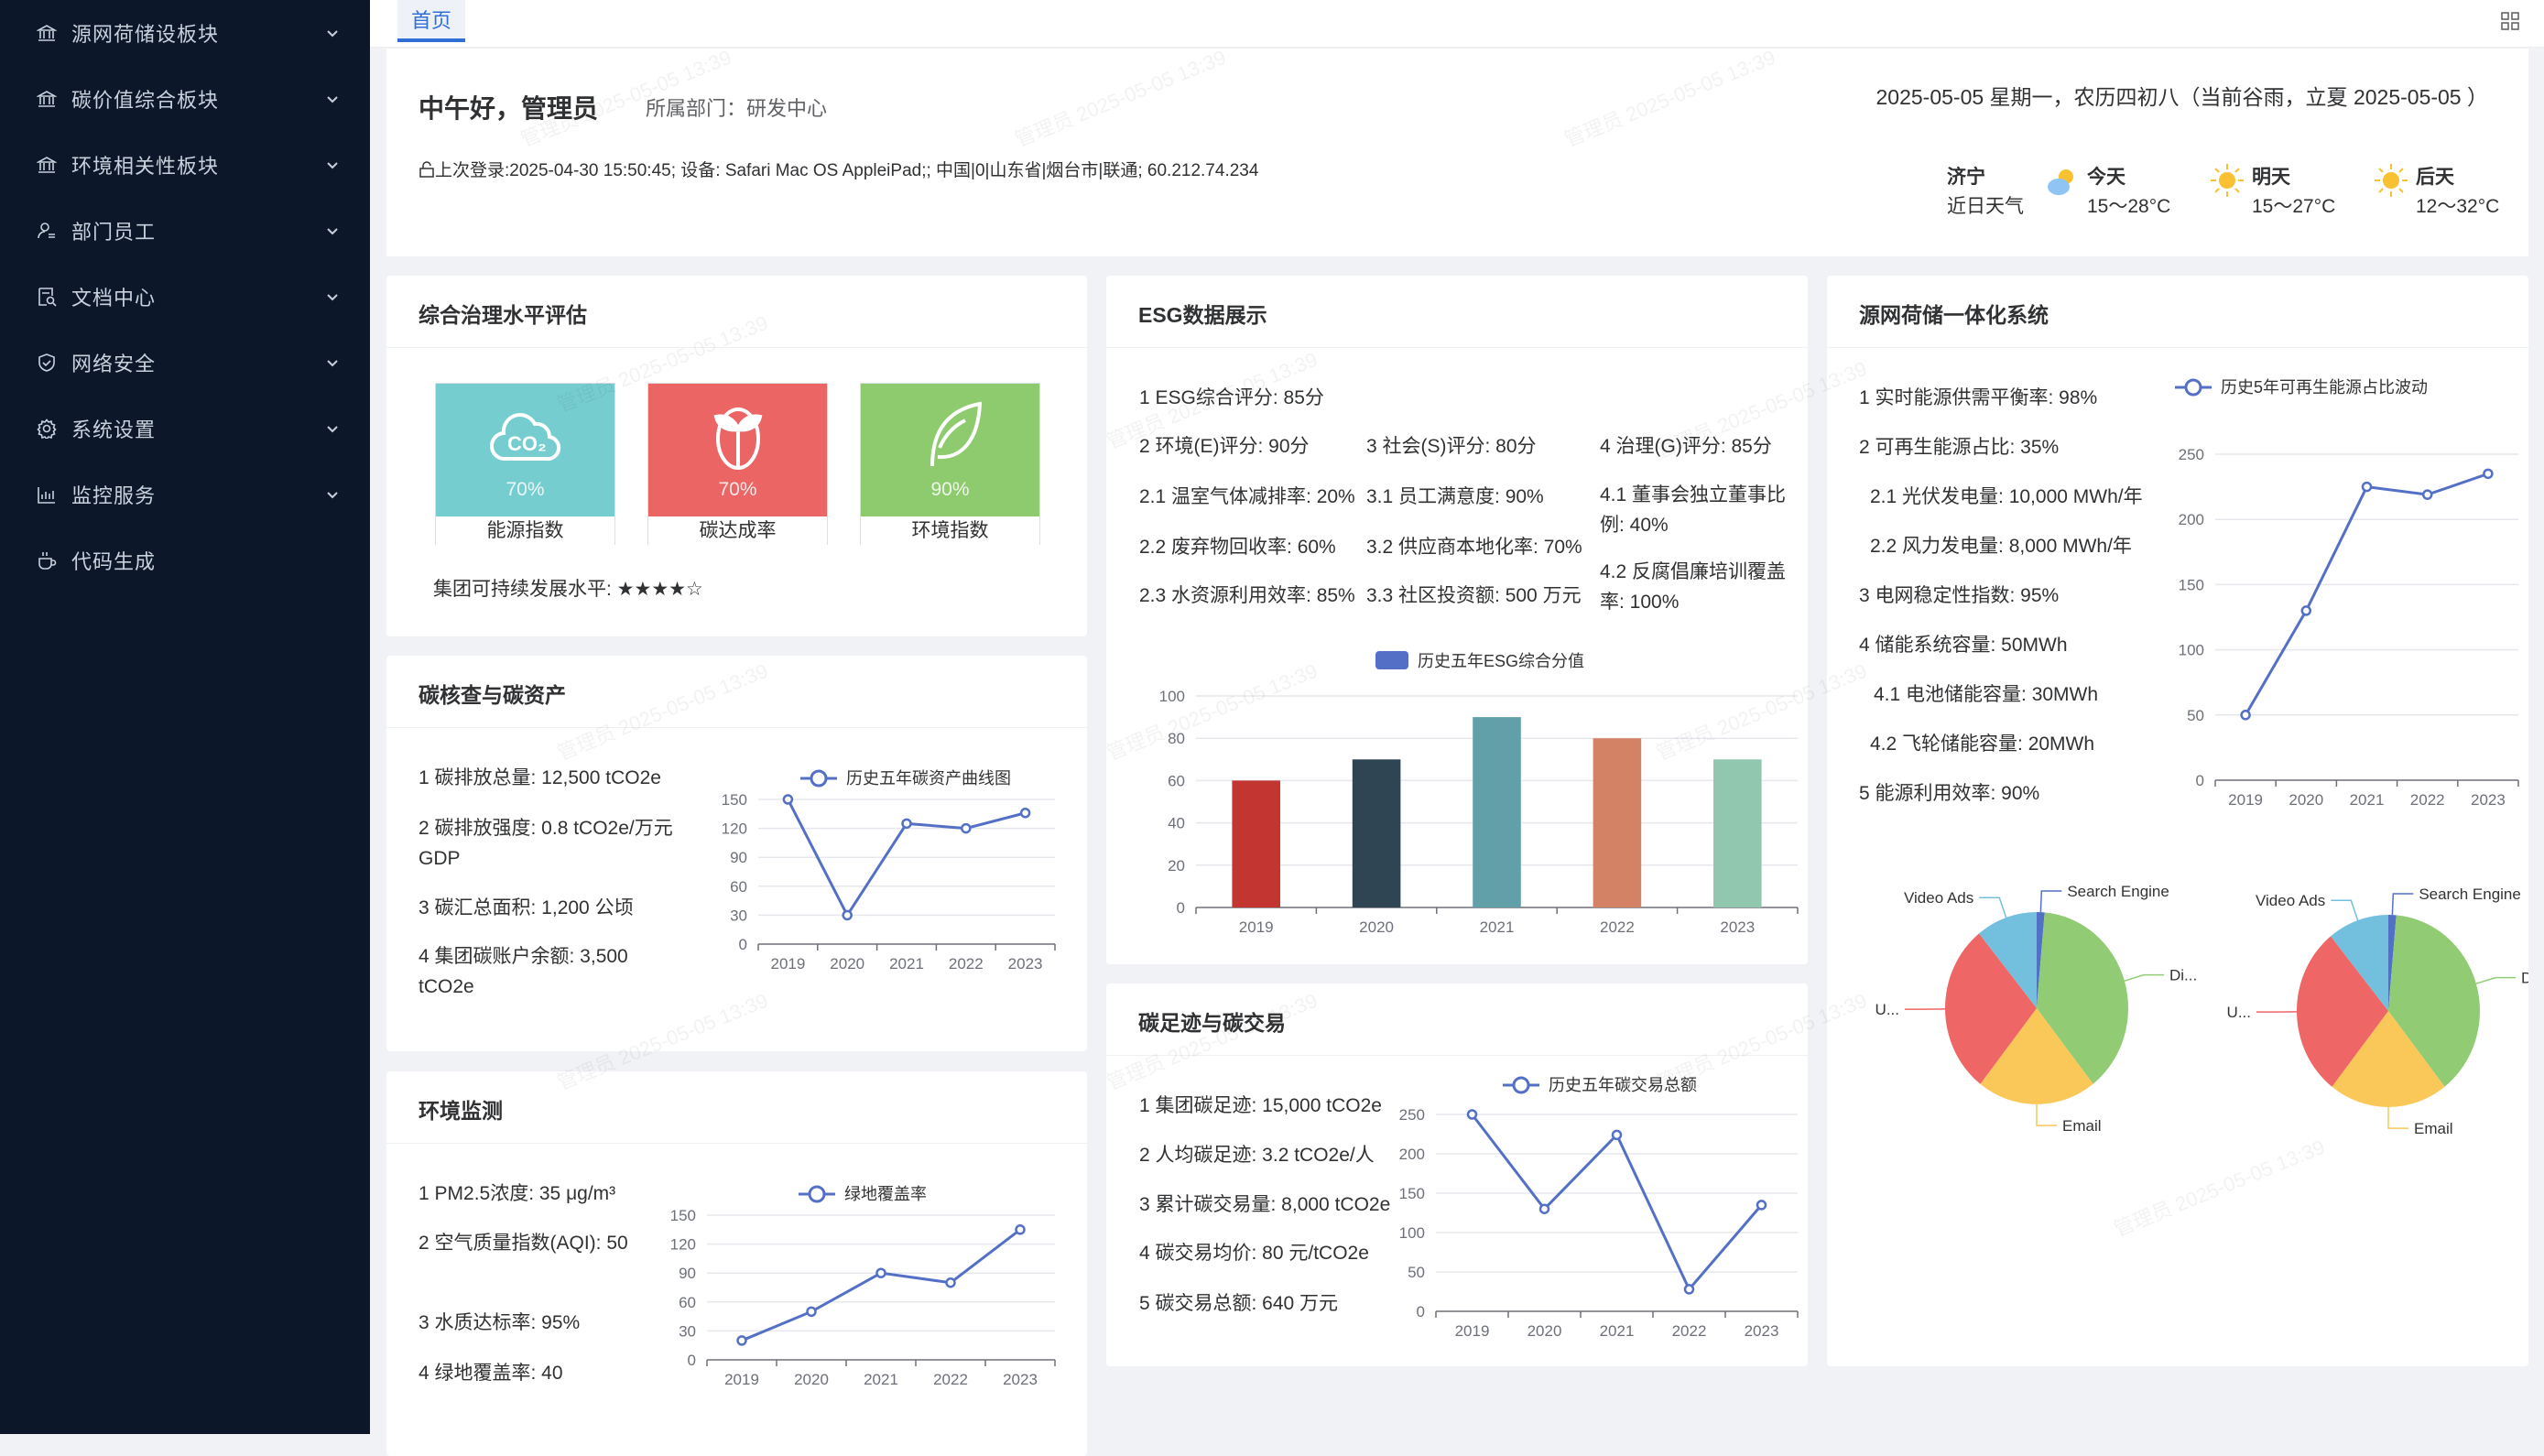 The image size is (2544, 1456). I want to click on x-tick-label: 2022, so click(1689, 1331).